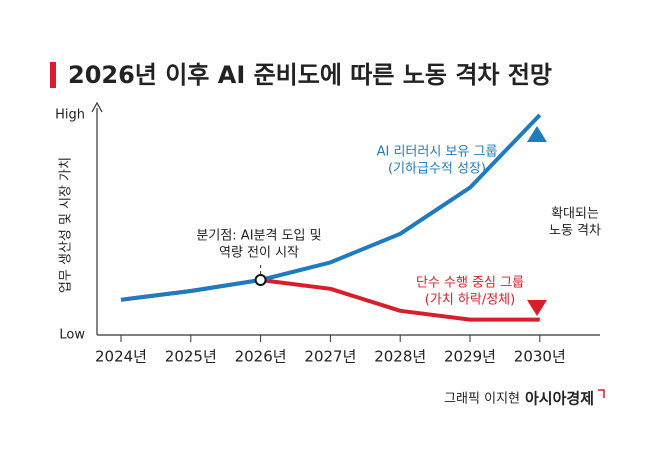 The height and width of the screenshot is (464, 658). I want to click on x-tick-label: 2027년, so click(330, 357).